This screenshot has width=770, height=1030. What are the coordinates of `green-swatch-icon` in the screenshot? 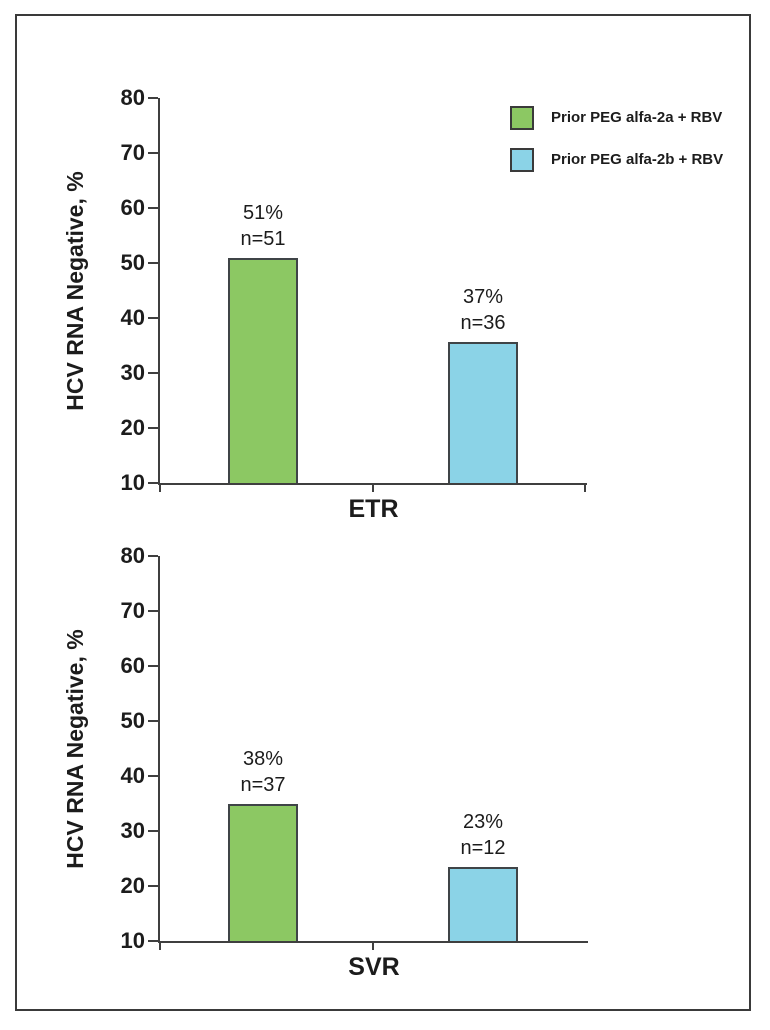 It's located at (522, 118).